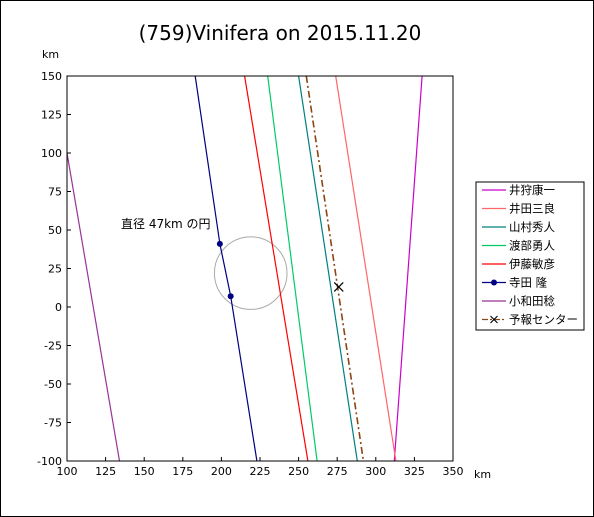 This screenshot has width=594, height=517. I want to click on legend-label-5: 寺田 隆, so click(528, 283).